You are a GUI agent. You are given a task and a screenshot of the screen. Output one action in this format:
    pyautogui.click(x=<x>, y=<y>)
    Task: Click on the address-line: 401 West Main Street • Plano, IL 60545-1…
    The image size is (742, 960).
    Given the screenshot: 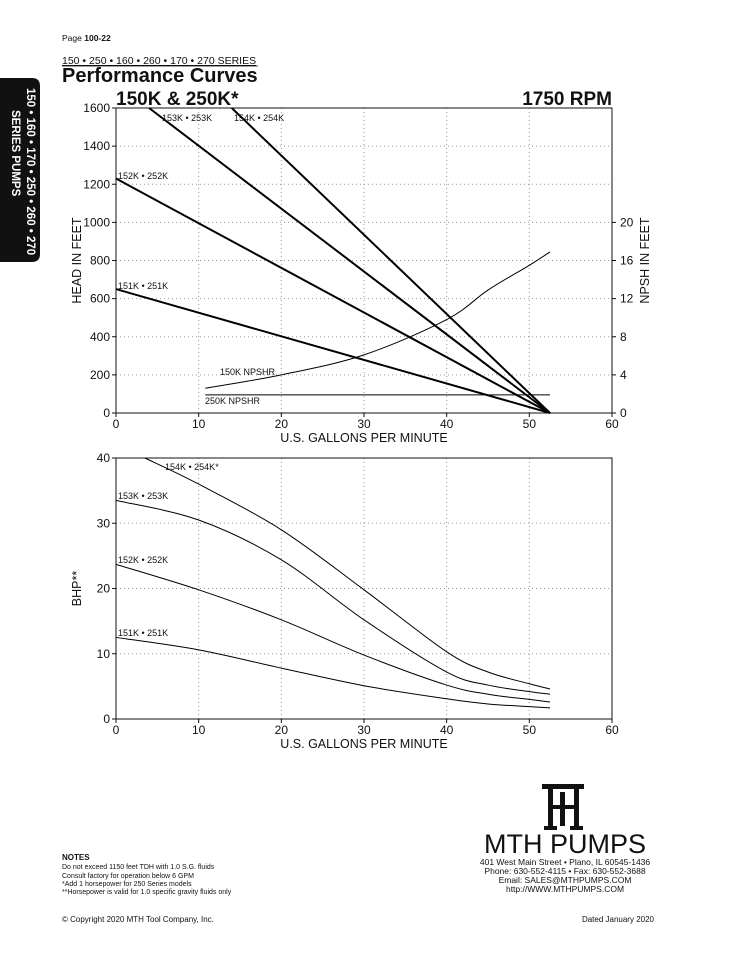 What is the action you would take?
    pyautogui.click(x=565, y=862)
    